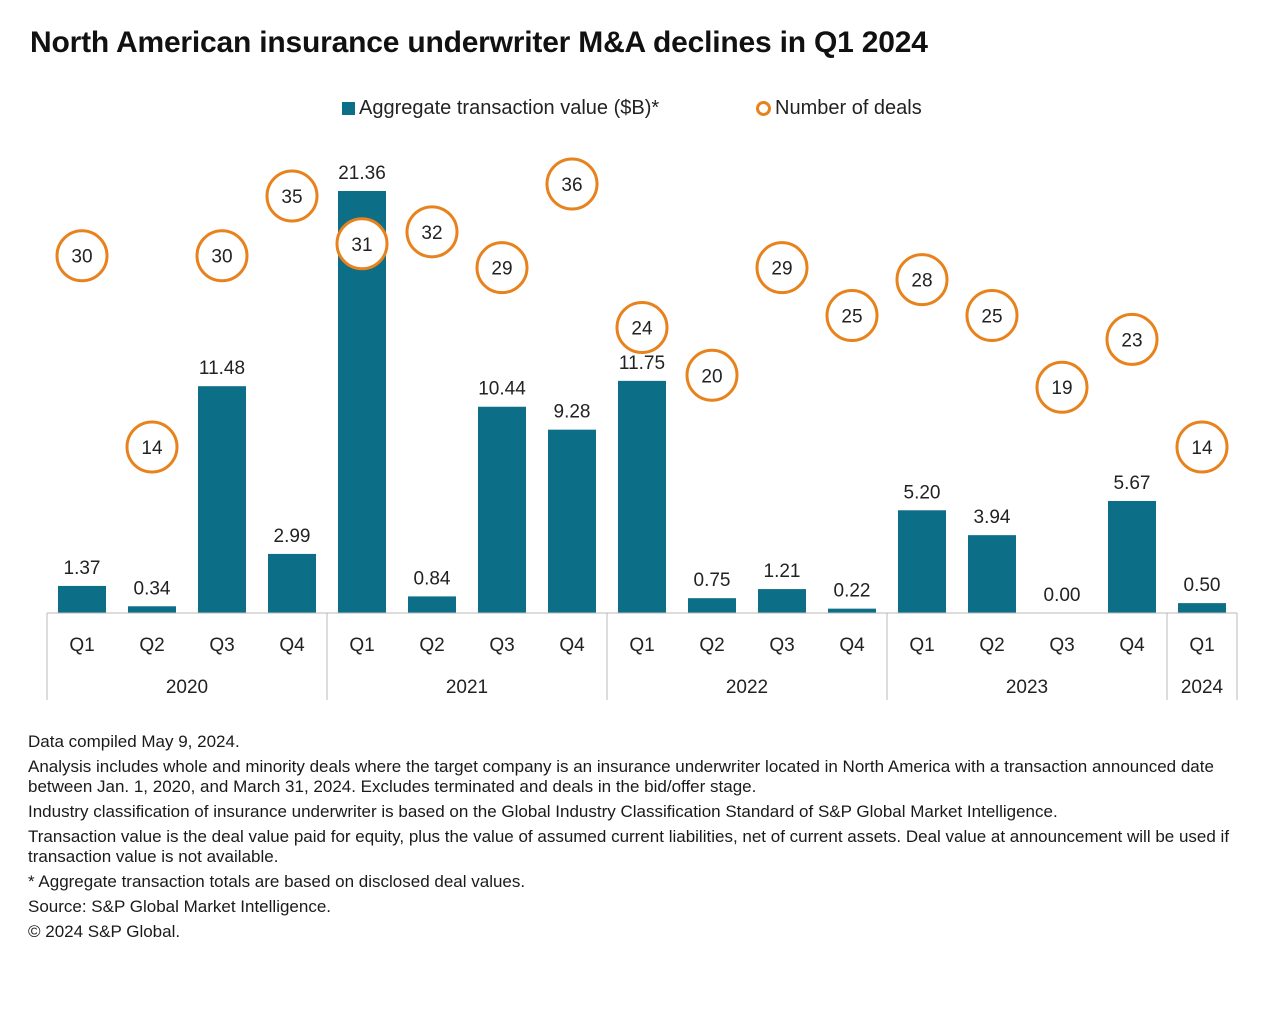 The width and height of the screenshot is (1280, 1028). I want to click on bar-value-label-3: 2.99, so click(292, 536).